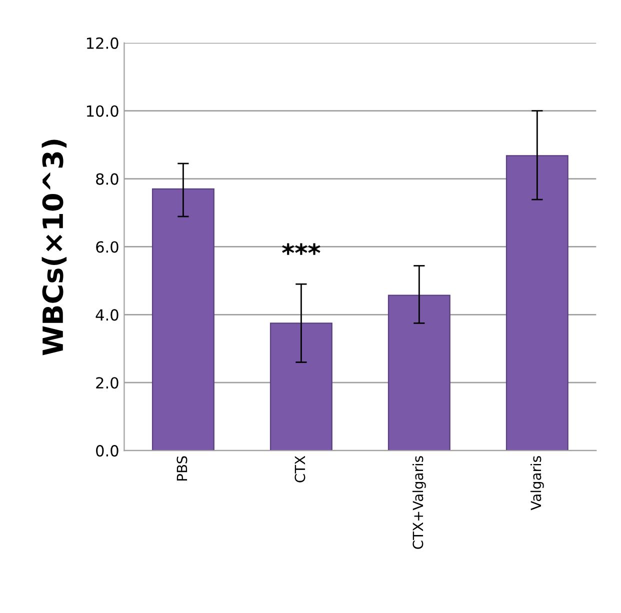 This screenshot has width=621, height=613. What do you see at coordinates (300, 469) in the screenshot?
I see `x-tick-label: CTX` at bounding box center [300, 469].